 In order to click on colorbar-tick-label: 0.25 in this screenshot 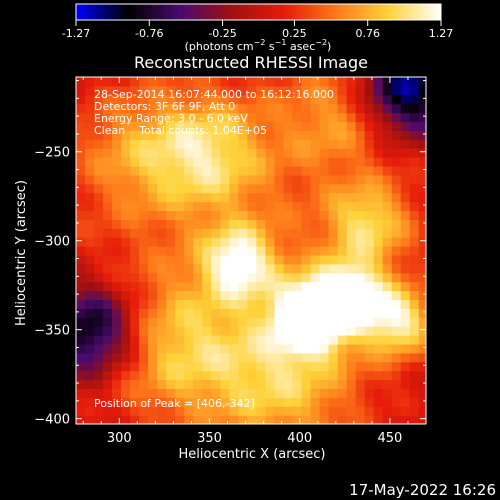, I will do `click(294, 33)`.